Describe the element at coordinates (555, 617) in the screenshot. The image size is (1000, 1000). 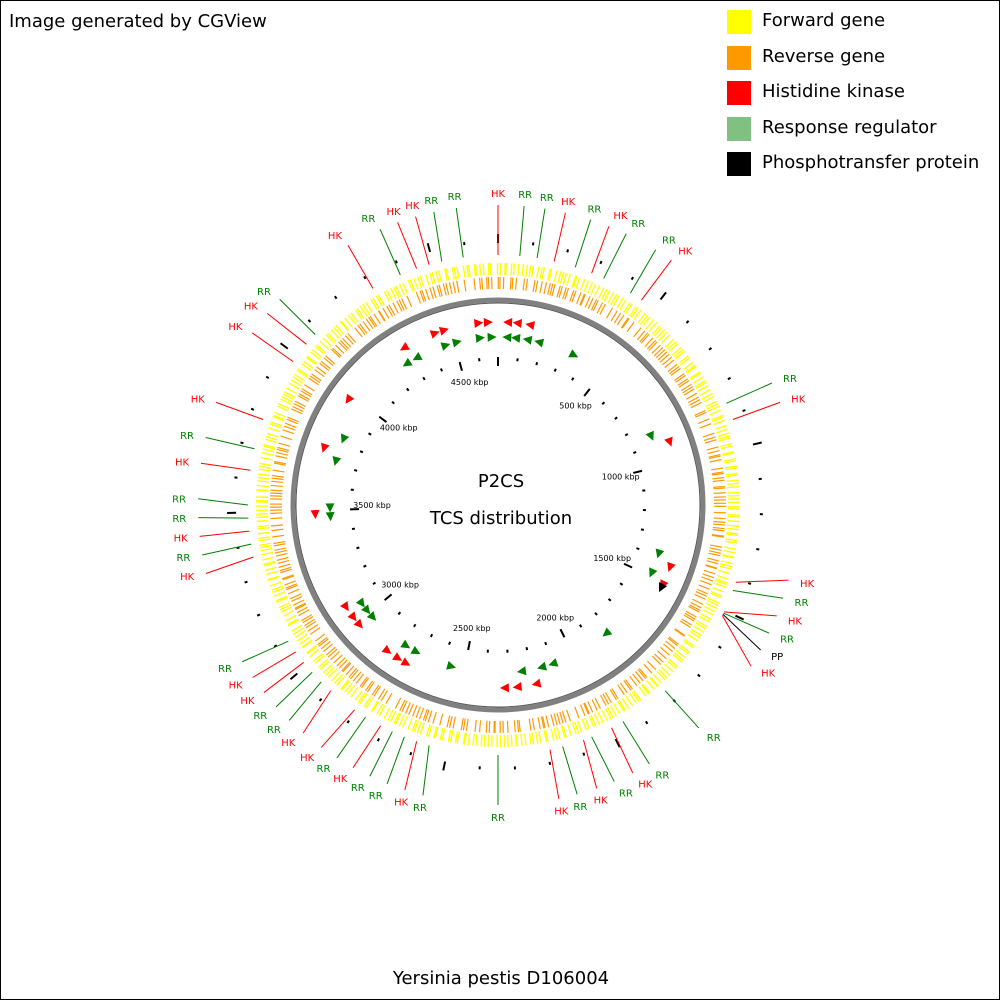
I see `tick-label: 2000 kbp` at that location.